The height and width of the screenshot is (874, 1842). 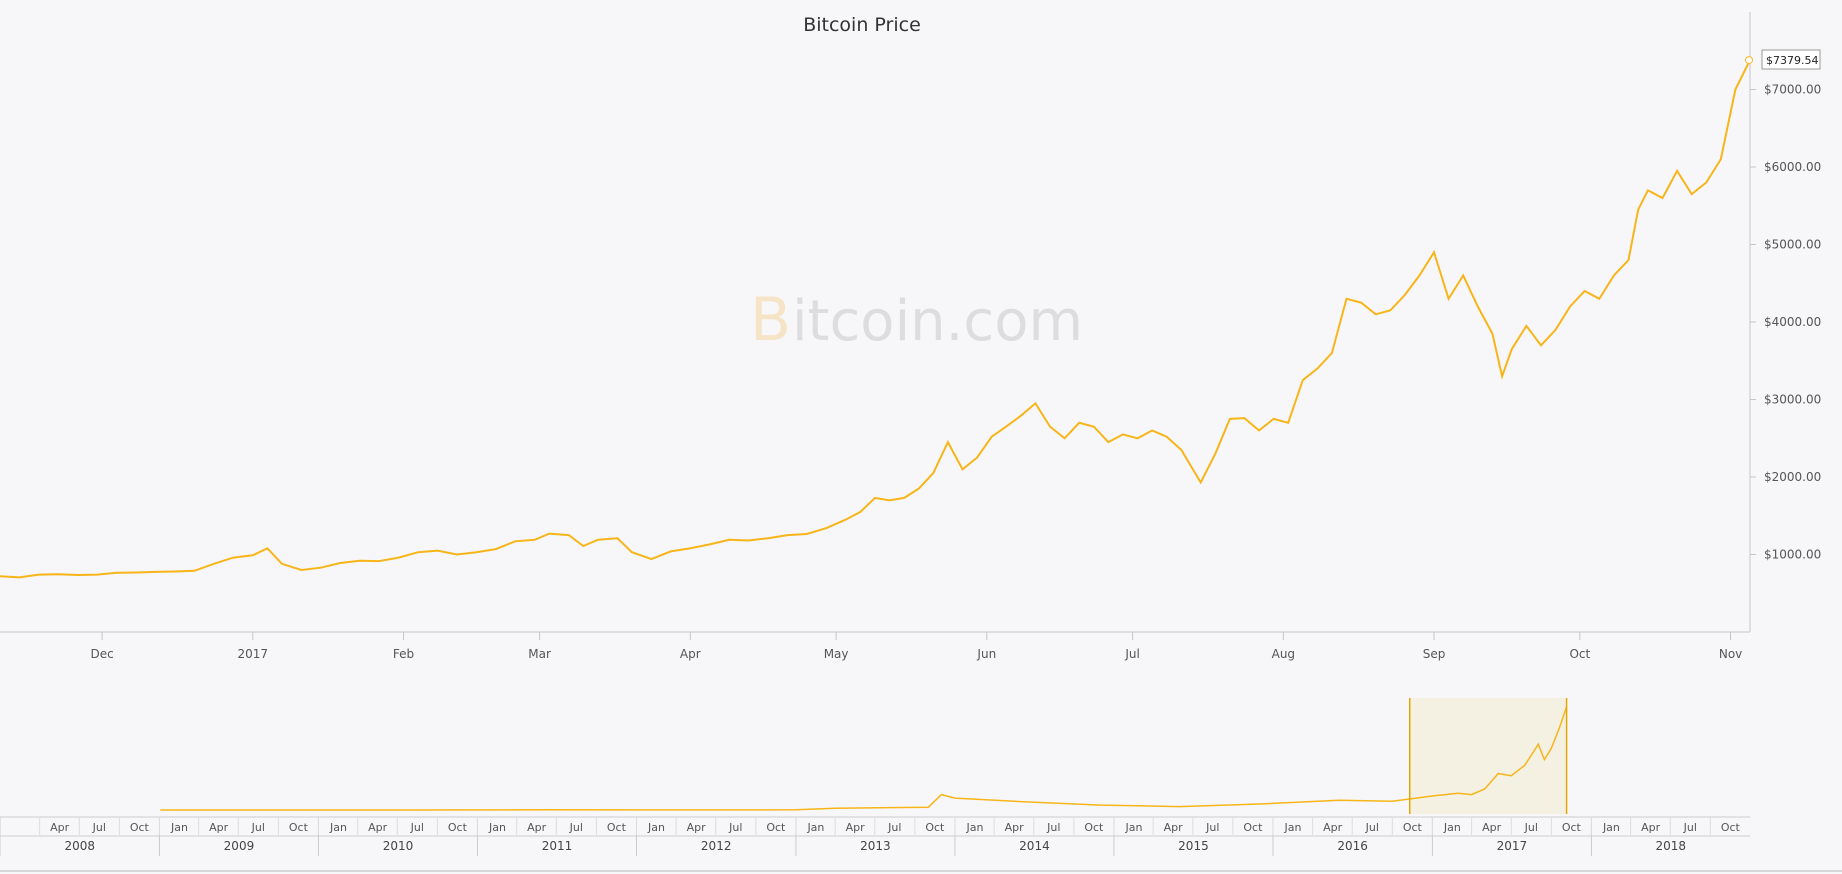 I want to click on y-tick-label: $2000.00, so click(x=1792, y=477).